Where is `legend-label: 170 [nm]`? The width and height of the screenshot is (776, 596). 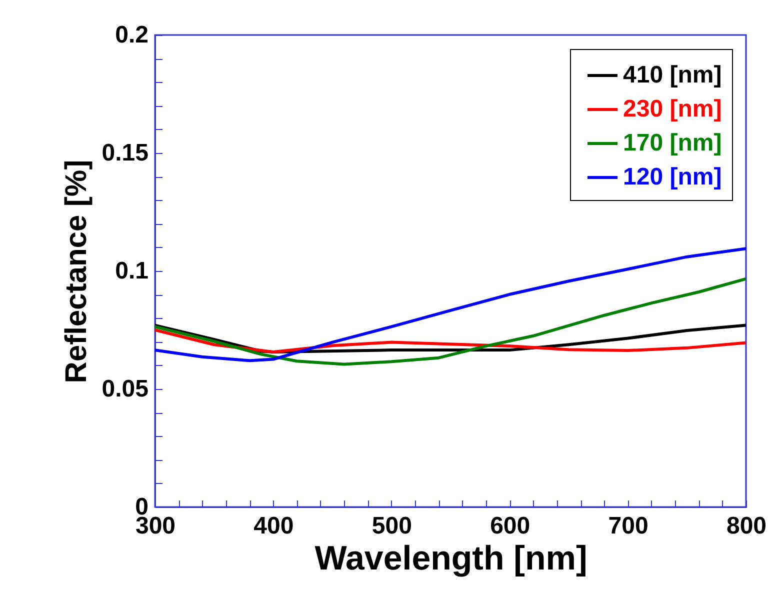
legend-label: 170 [nm] is located at coordinates (672, 143).